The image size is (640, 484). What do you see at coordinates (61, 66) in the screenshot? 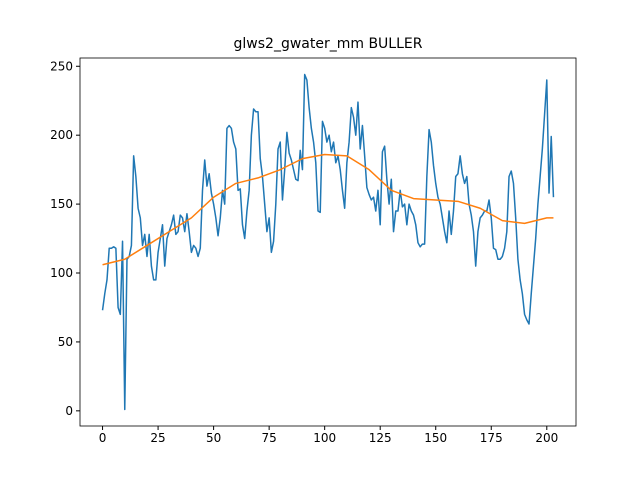
I see `y-tick-label: 250` at bounding box center [61, 66].